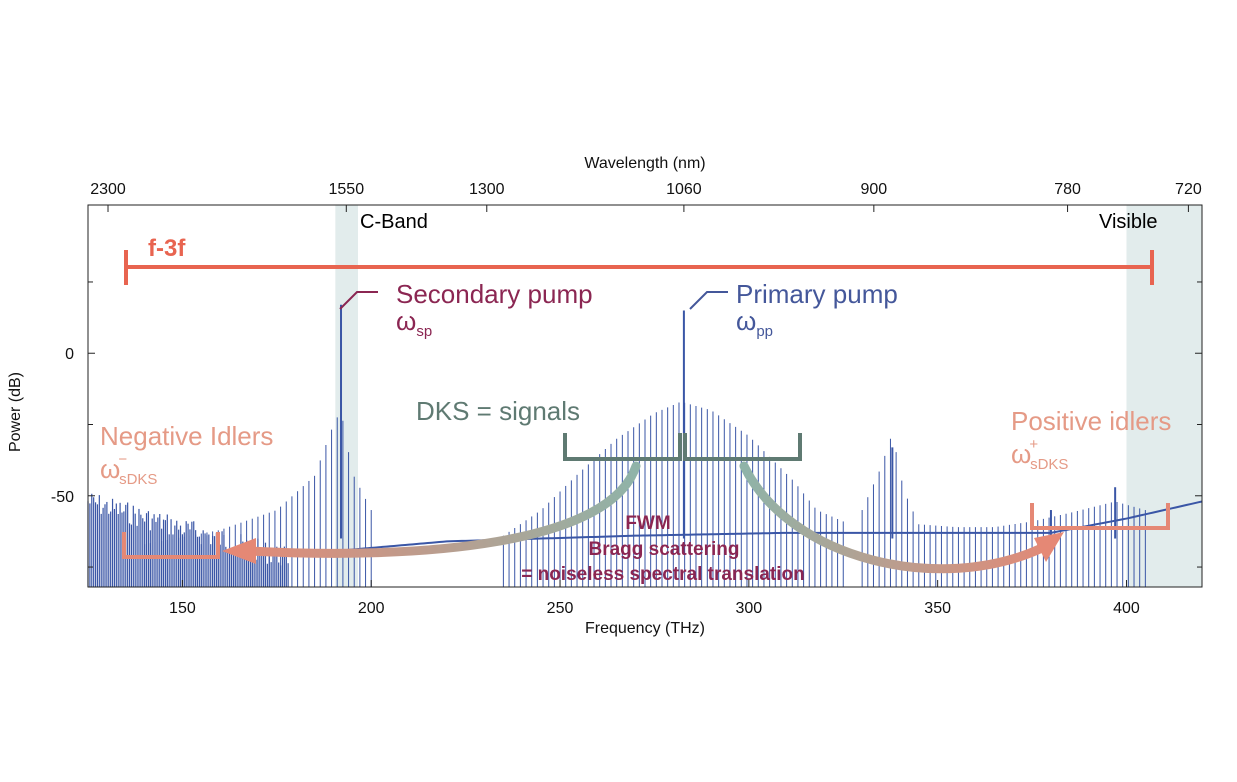 Image resolution: width=1237 pixels, height=782 pixels. Describe the element at coordinates (684, 189) in the screenshot. I see `top-tick-label: 1060` at that location.